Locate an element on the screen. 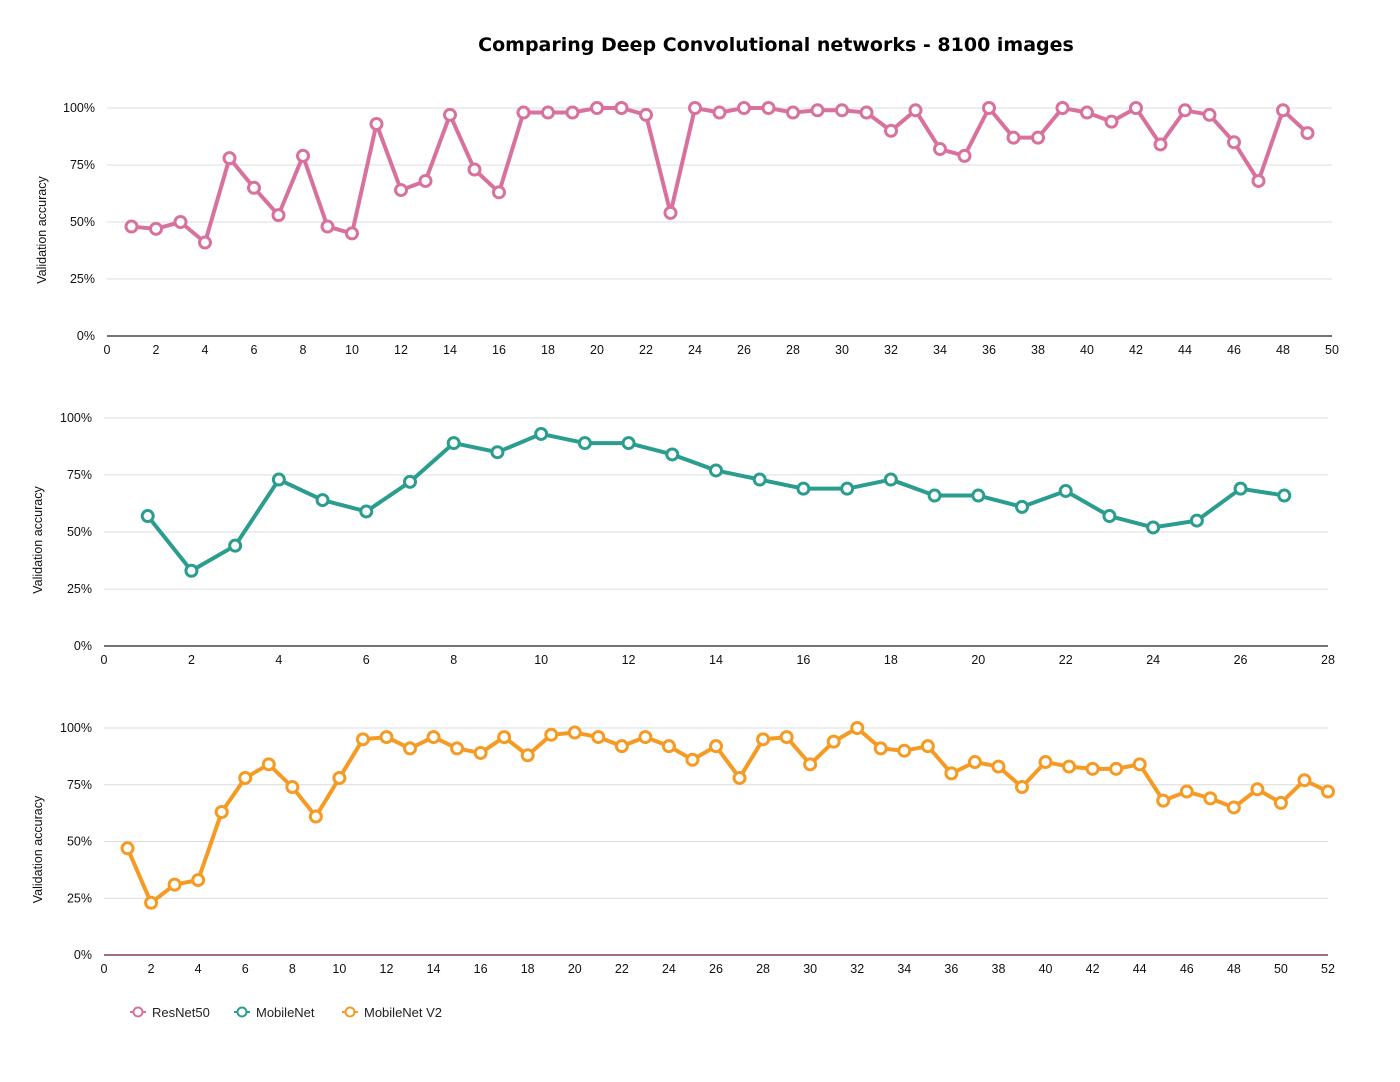 The image size is (1400, 1082). x-tick-label: 26 is located at coordinates (716, 969).